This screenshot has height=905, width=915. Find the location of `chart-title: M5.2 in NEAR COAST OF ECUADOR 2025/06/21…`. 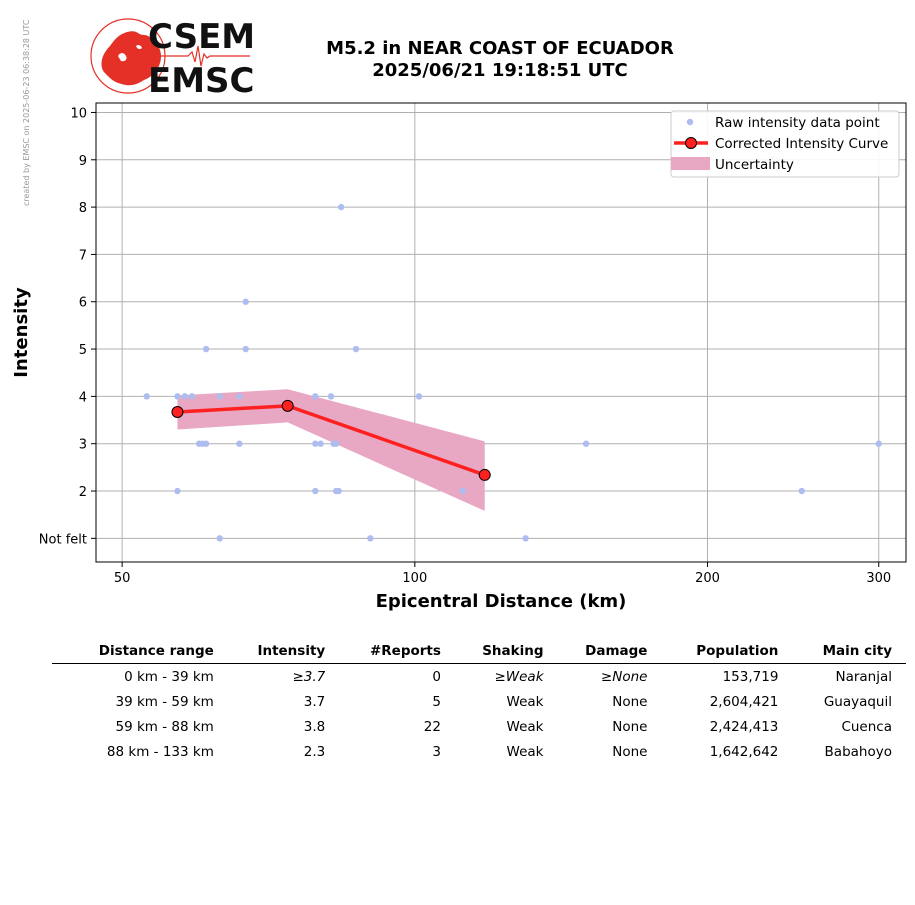

chart-title: M5.2 in NEAR COAST OF ECUADOR 2025/06/21… is located at coordinates (500, 60).